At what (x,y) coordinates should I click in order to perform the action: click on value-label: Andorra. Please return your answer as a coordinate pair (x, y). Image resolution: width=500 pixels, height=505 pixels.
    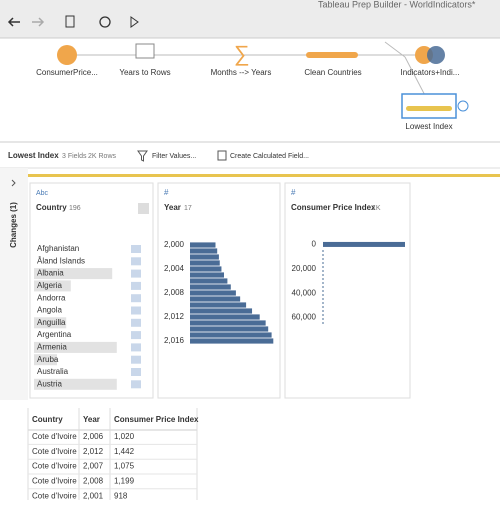
    Looking at the image, I should click on (51, 297).